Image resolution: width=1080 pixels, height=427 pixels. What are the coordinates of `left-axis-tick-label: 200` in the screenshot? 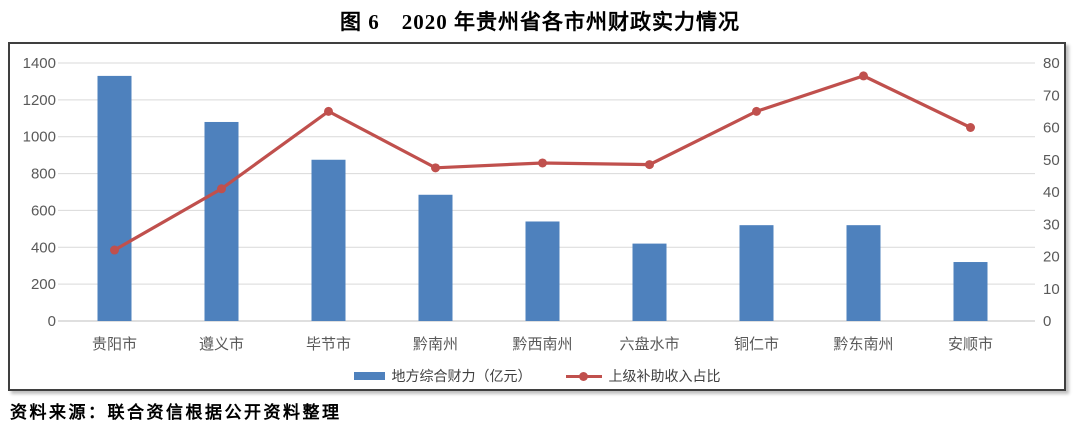 It's located at (43, 284).